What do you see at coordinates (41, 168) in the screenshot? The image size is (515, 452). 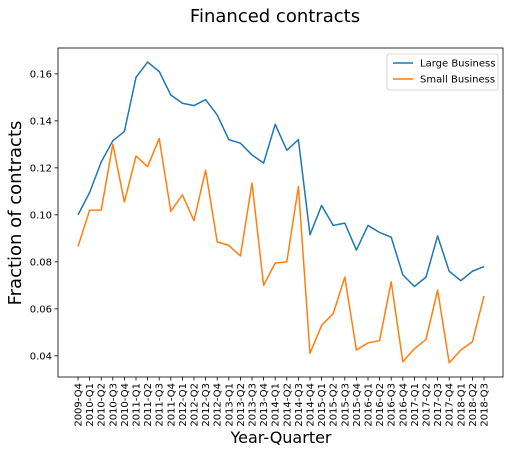 I see `y-tick-label: 0.12` at bounding box center [41, 168].